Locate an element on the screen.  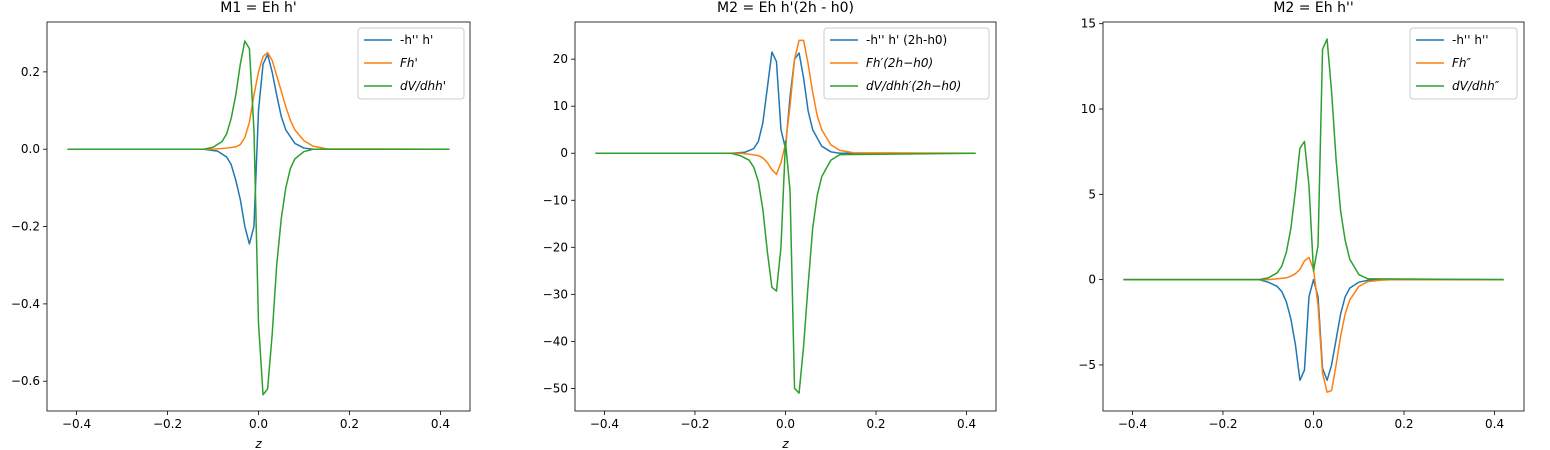
y-tick-label: −50 is located at coordinates (555, 388).